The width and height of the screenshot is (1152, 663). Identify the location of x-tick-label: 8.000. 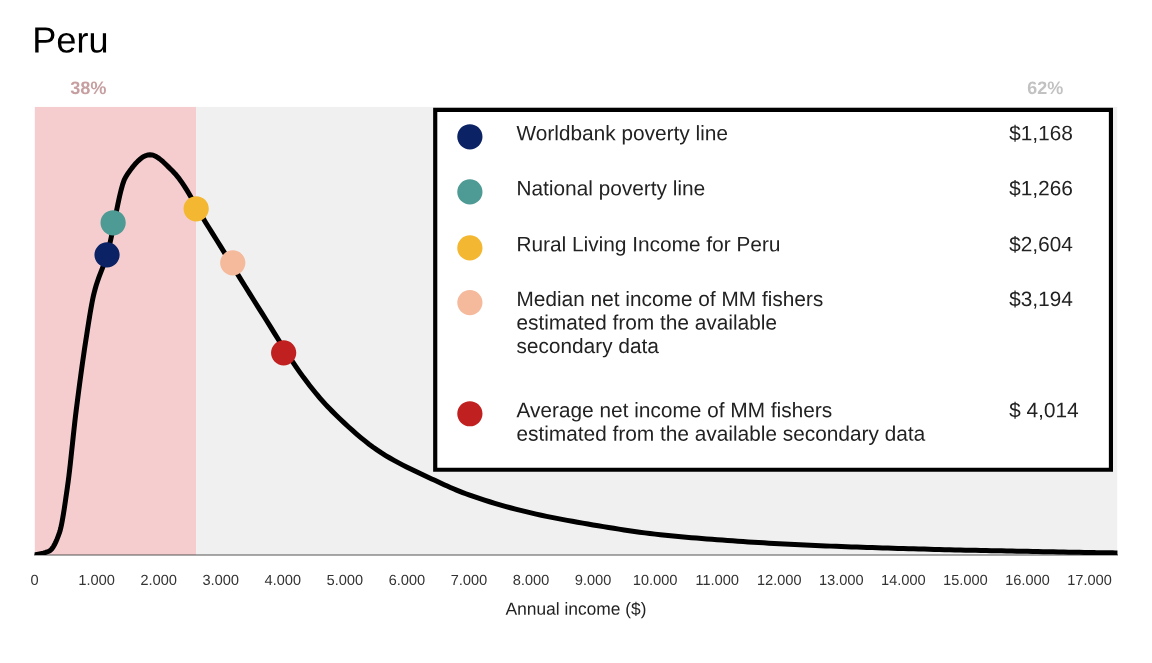
(531, 580).